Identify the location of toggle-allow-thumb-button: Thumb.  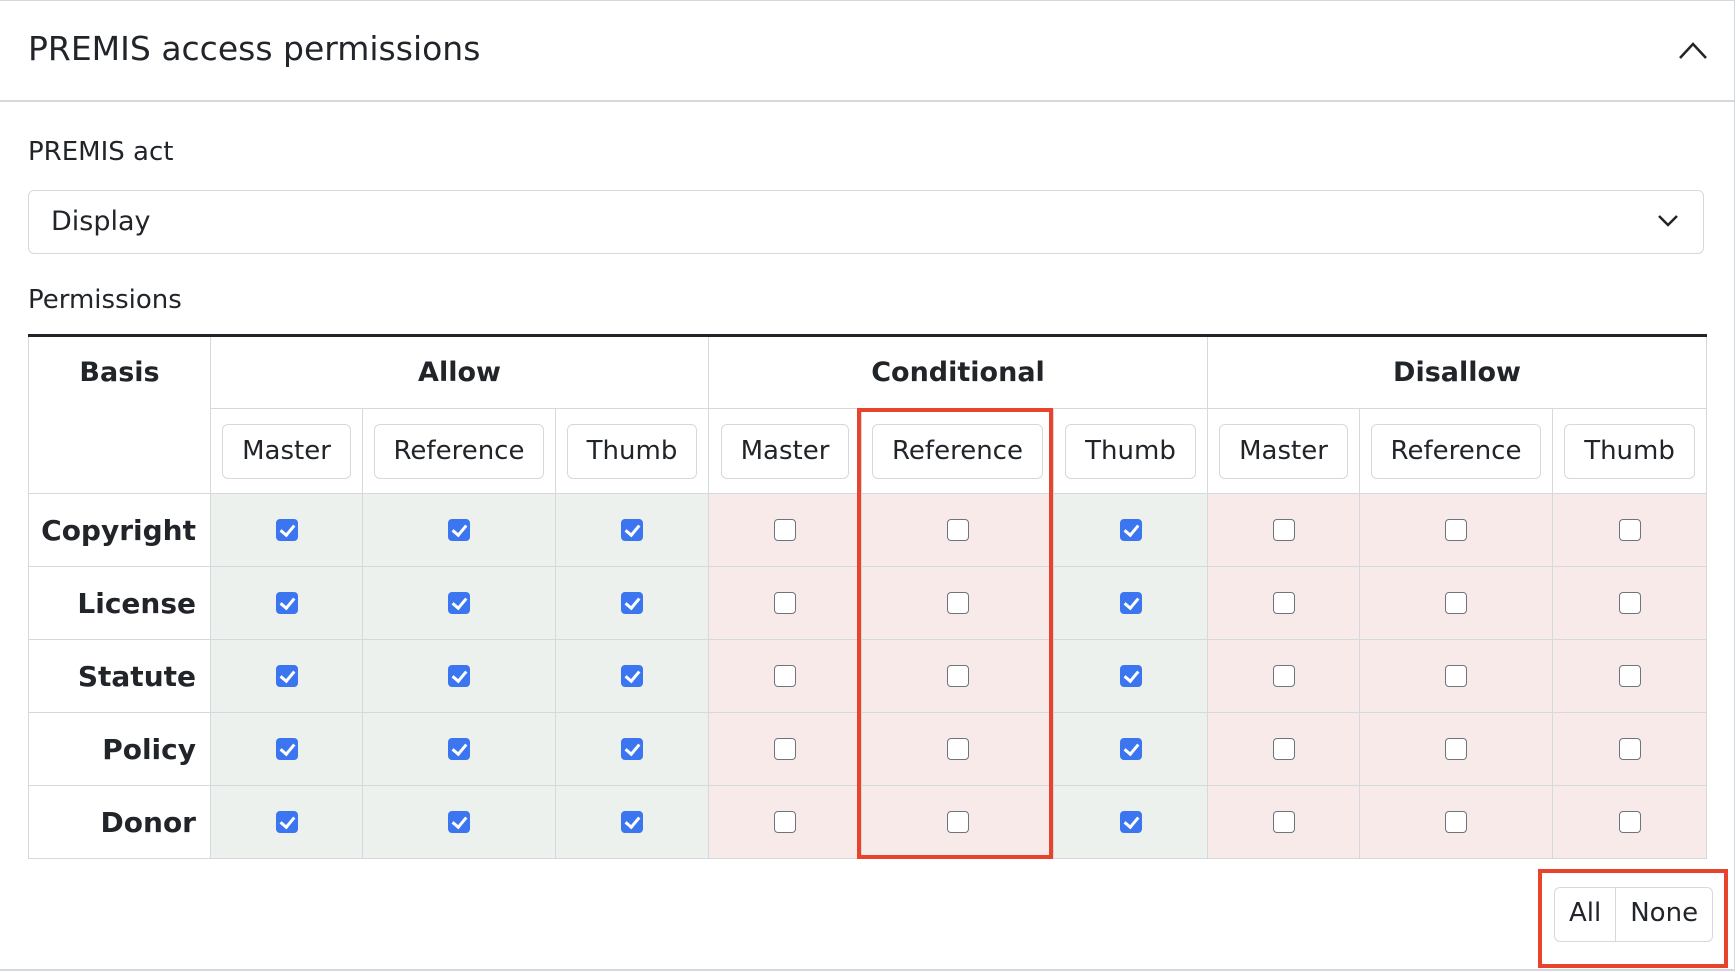
(632, 451).